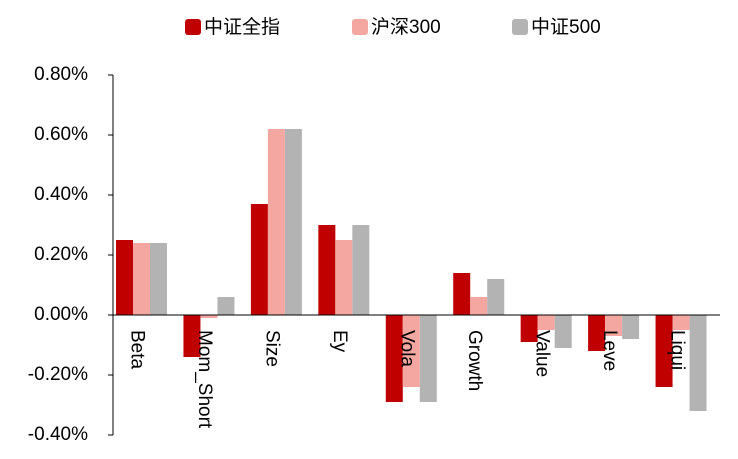 This screenshot has width=738, height=459. I want to click on x-tick-label: Vola, so click(406, 348).